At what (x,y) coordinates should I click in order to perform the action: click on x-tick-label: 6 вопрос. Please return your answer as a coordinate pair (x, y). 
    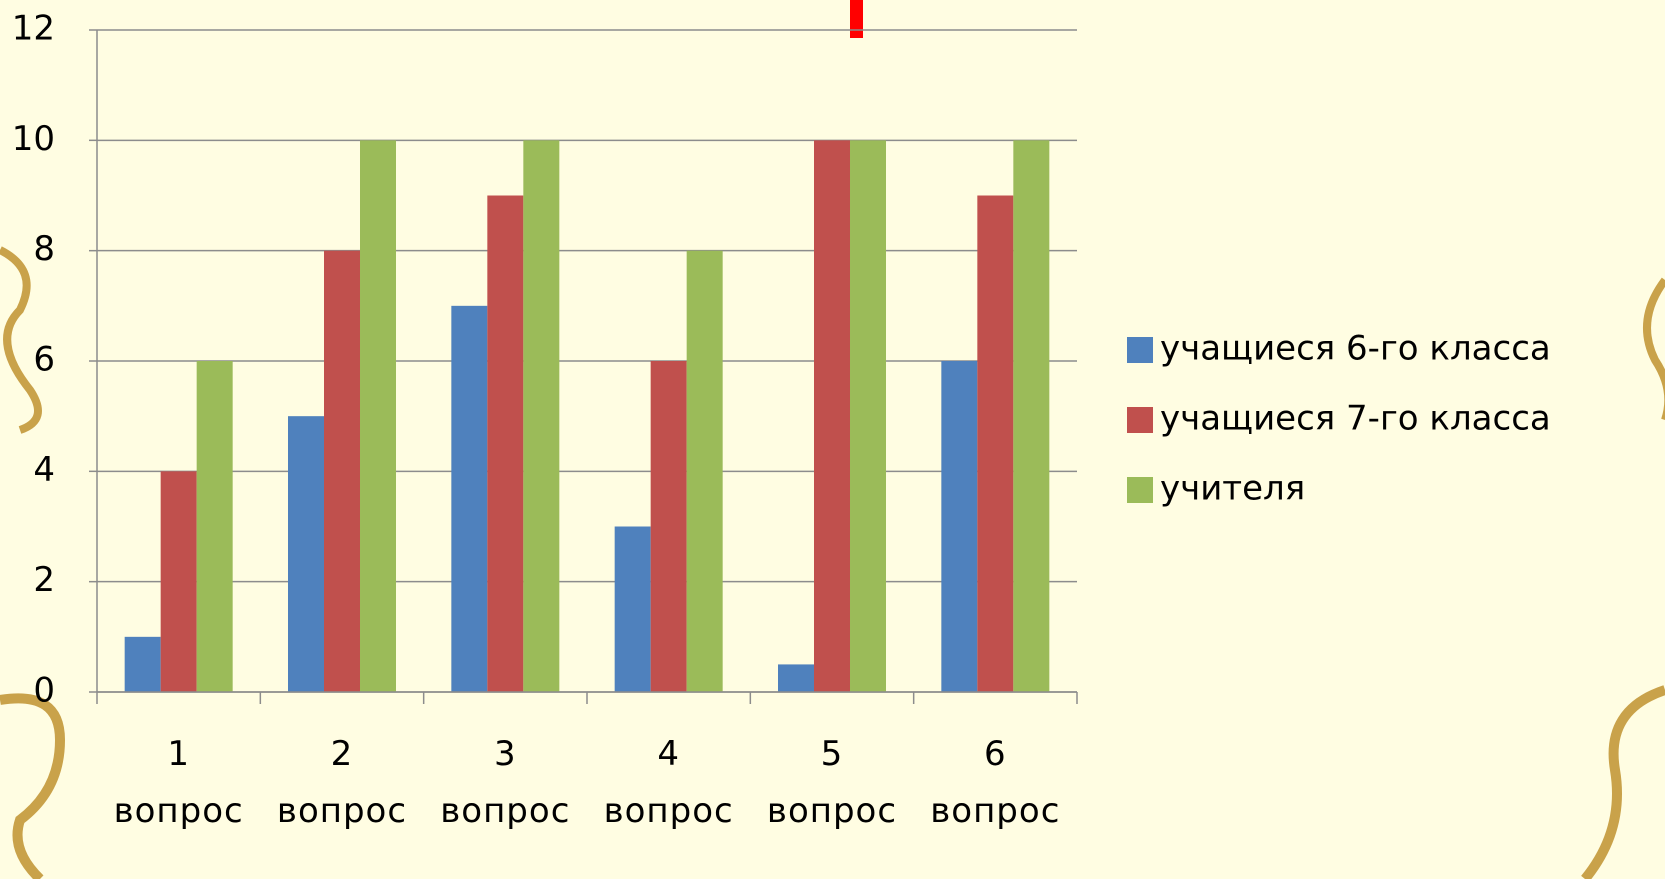
    Looking at the image, I should click on (995, 782).